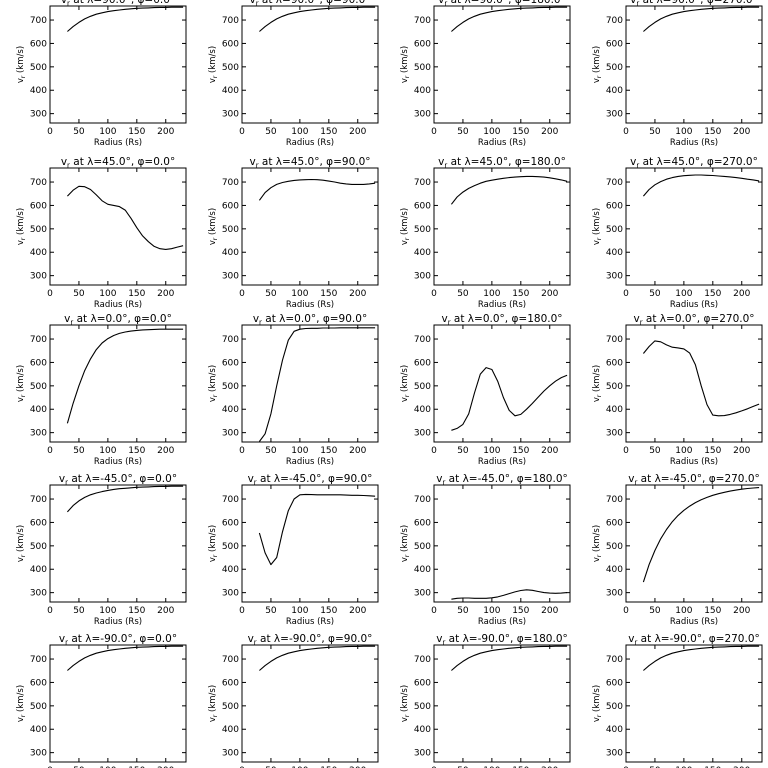 This screenshot has height=768, width=768. What do you see at coordinates (694, 163) in the screenshot?
I see `panel-title: vr at λ=45.0°, φ=270.0°` at bounding box center [694, 163].